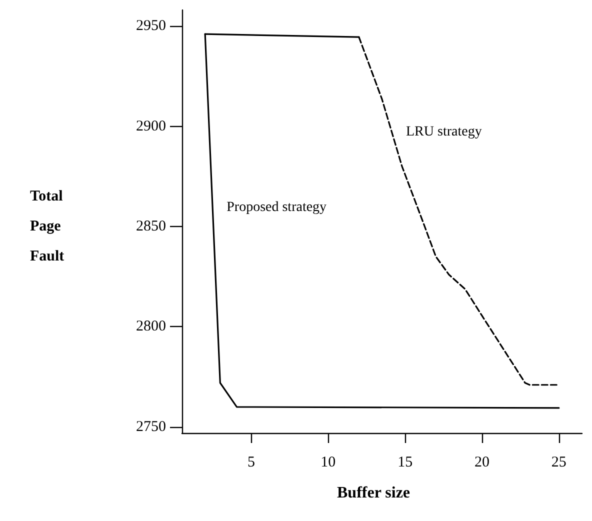 The height and width of the screenshot is (521, 592). What do you see at coordinates (151, 426) in the screenshot?
I see `y-tick-label: 2750` at bounding box center [151, 426].